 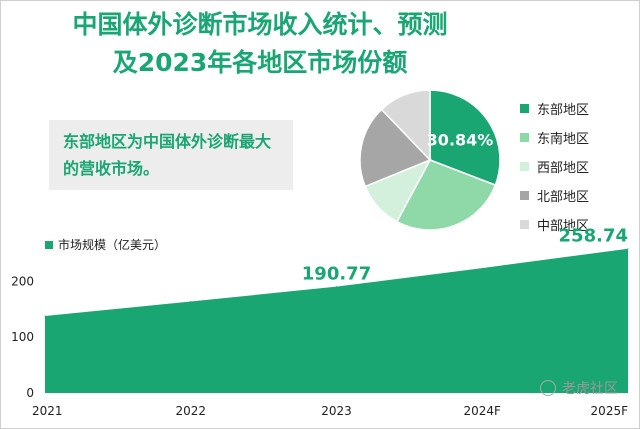 What do you see at coordinates (483, 411) in the screenshot?
I see `x-tick-label: 2024F` at bounding box center [483, 411].